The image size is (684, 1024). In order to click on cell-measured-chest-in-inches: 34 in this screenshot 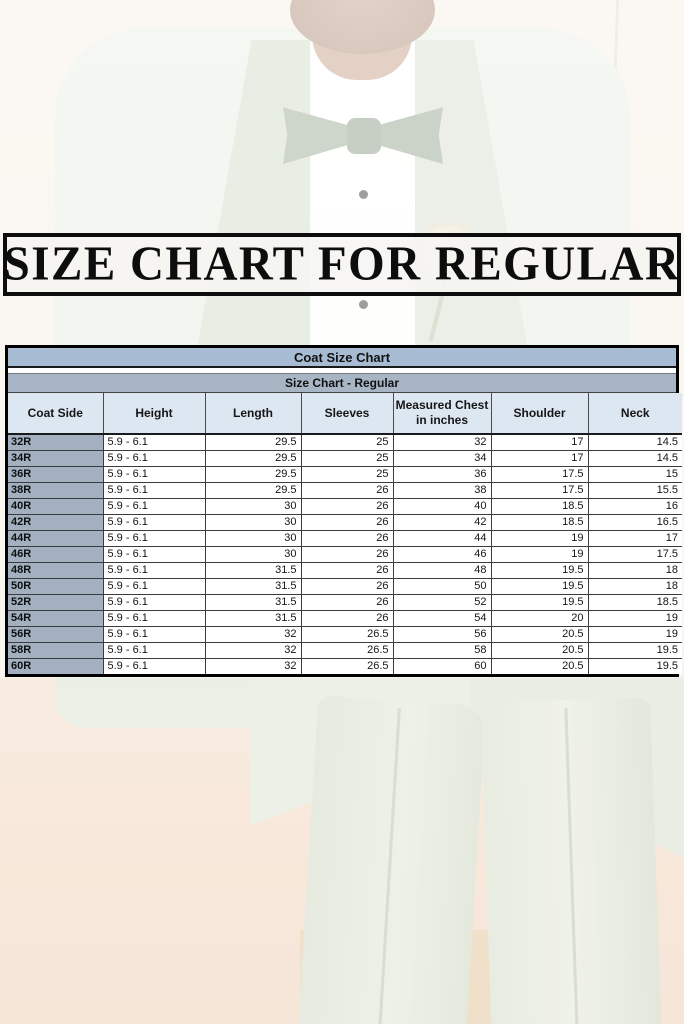, I will do `click(442, 458)`.